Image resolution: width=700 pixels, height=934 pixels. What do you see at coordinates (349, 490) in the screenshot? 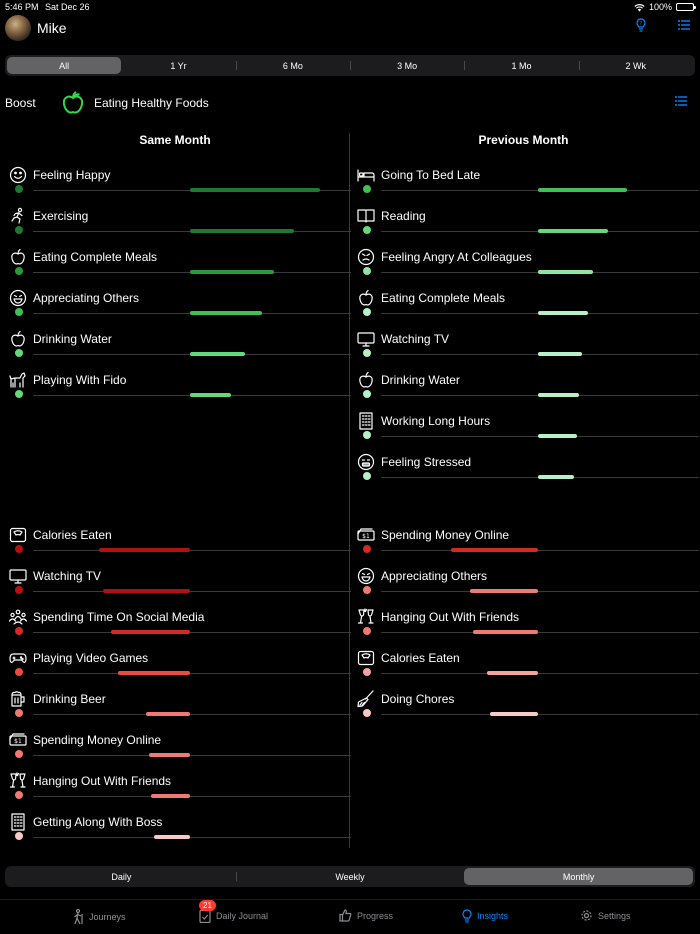
I see `column-divider` at bounding box center [349, 490].